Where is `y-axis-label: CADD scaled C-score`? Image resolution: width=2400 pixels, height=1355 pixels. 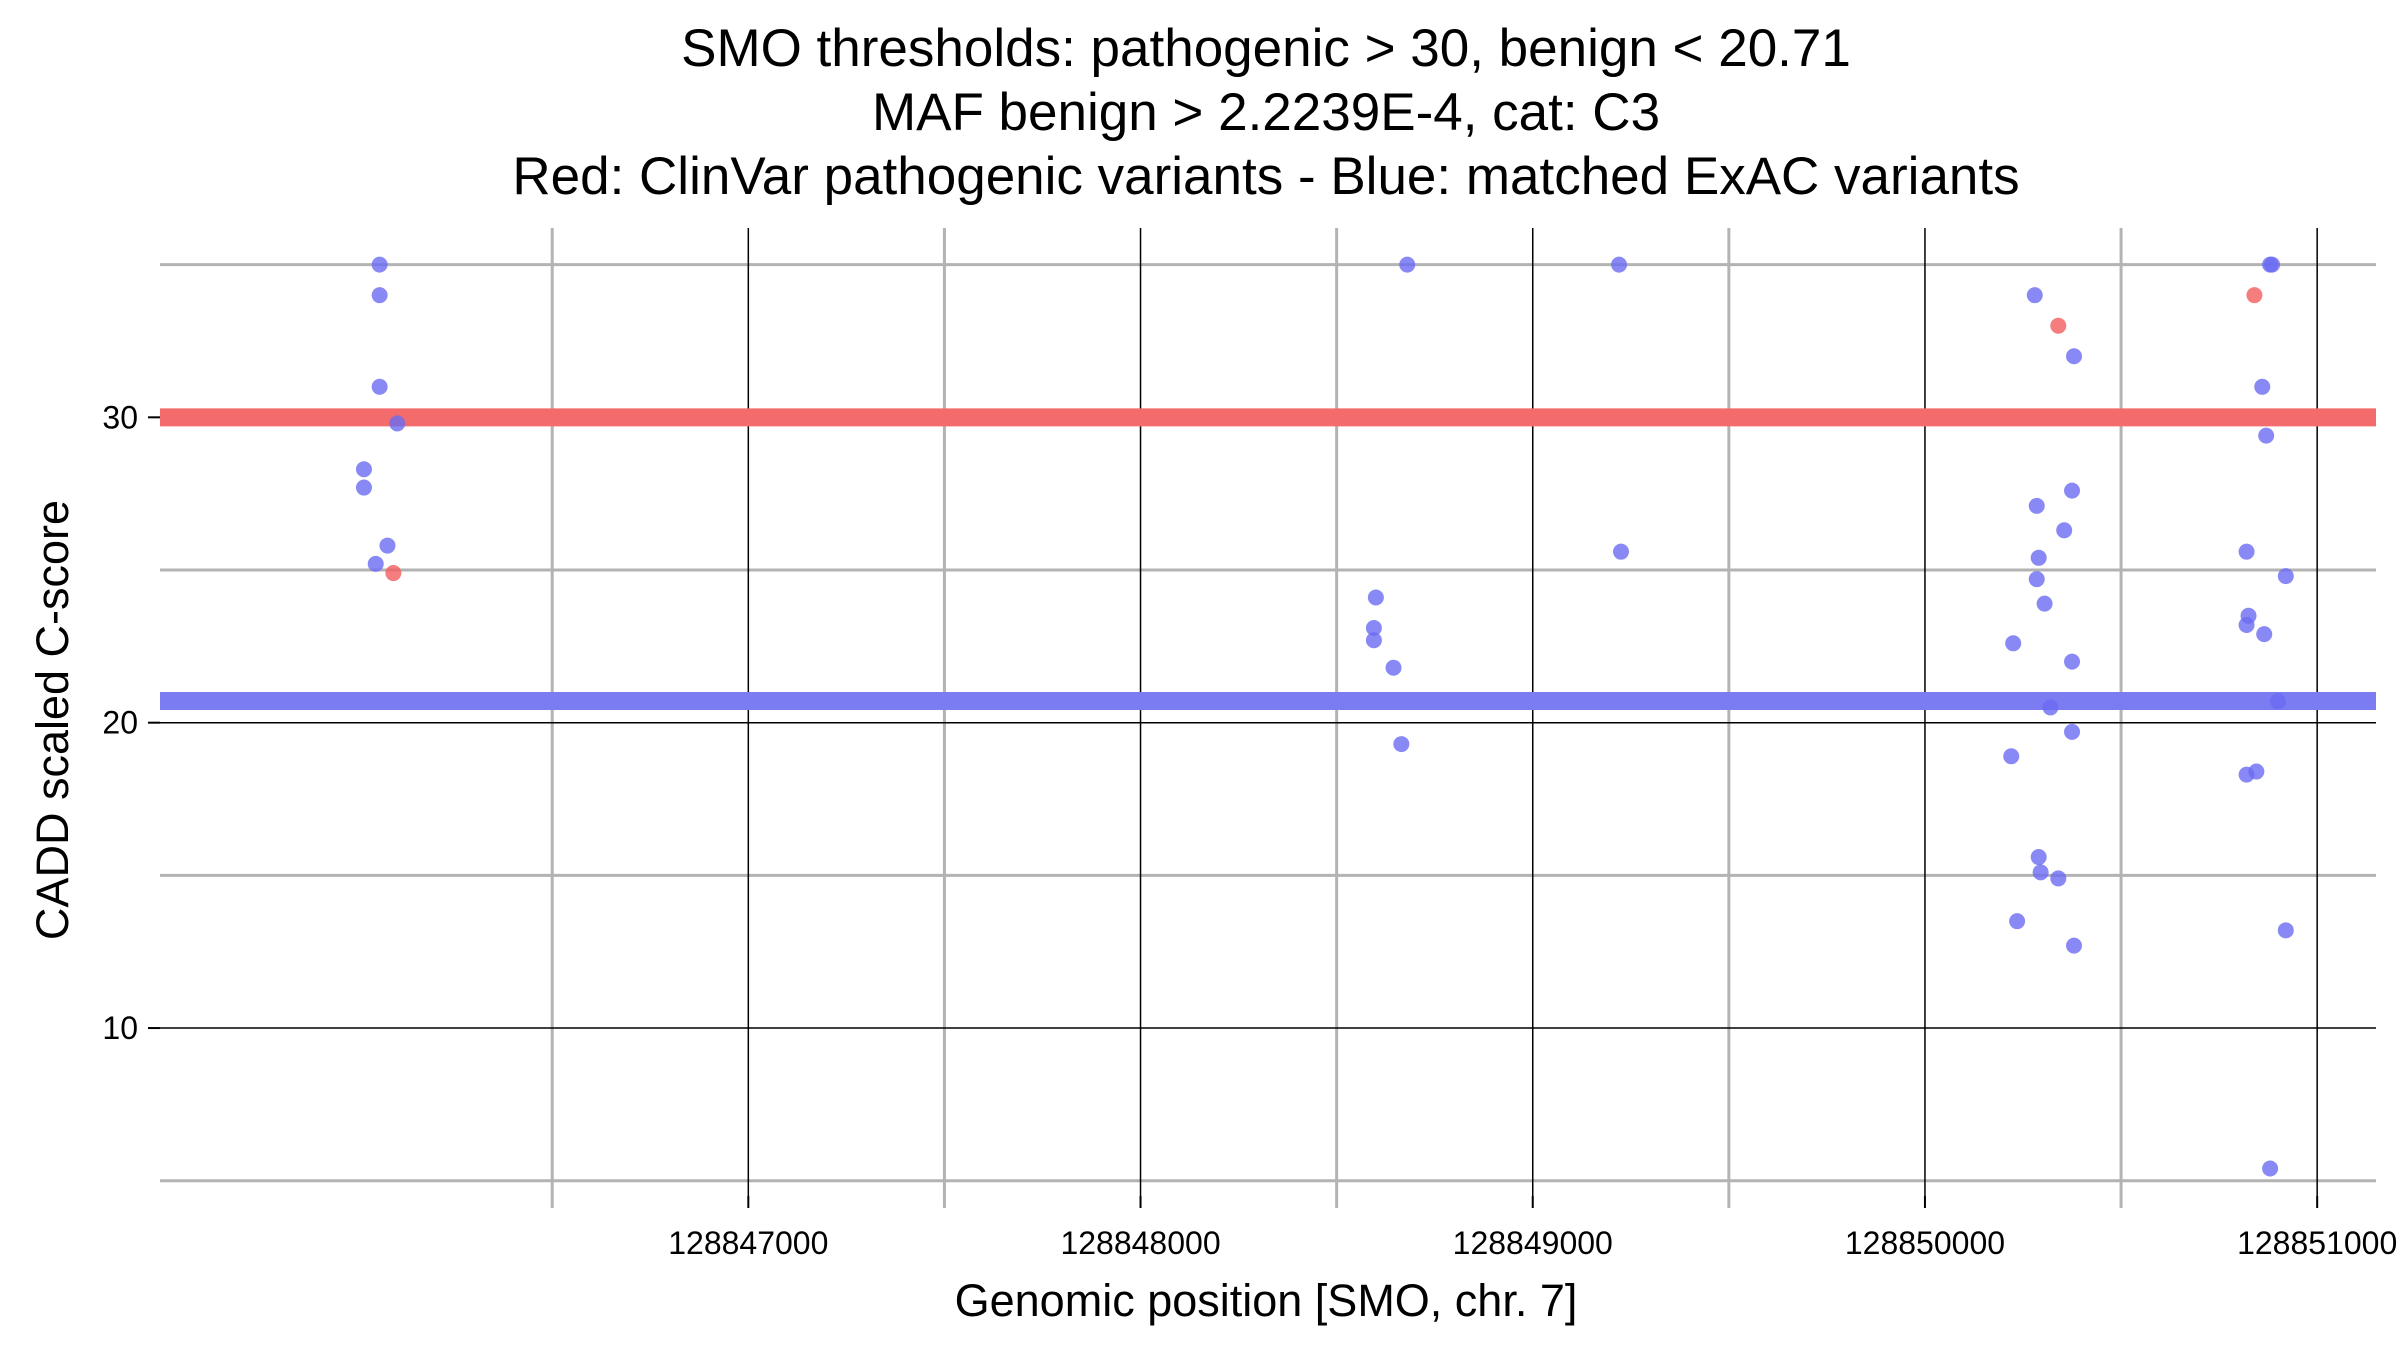
y-axis-label: CADD scaled C-score is located at coordinates (52, 720).